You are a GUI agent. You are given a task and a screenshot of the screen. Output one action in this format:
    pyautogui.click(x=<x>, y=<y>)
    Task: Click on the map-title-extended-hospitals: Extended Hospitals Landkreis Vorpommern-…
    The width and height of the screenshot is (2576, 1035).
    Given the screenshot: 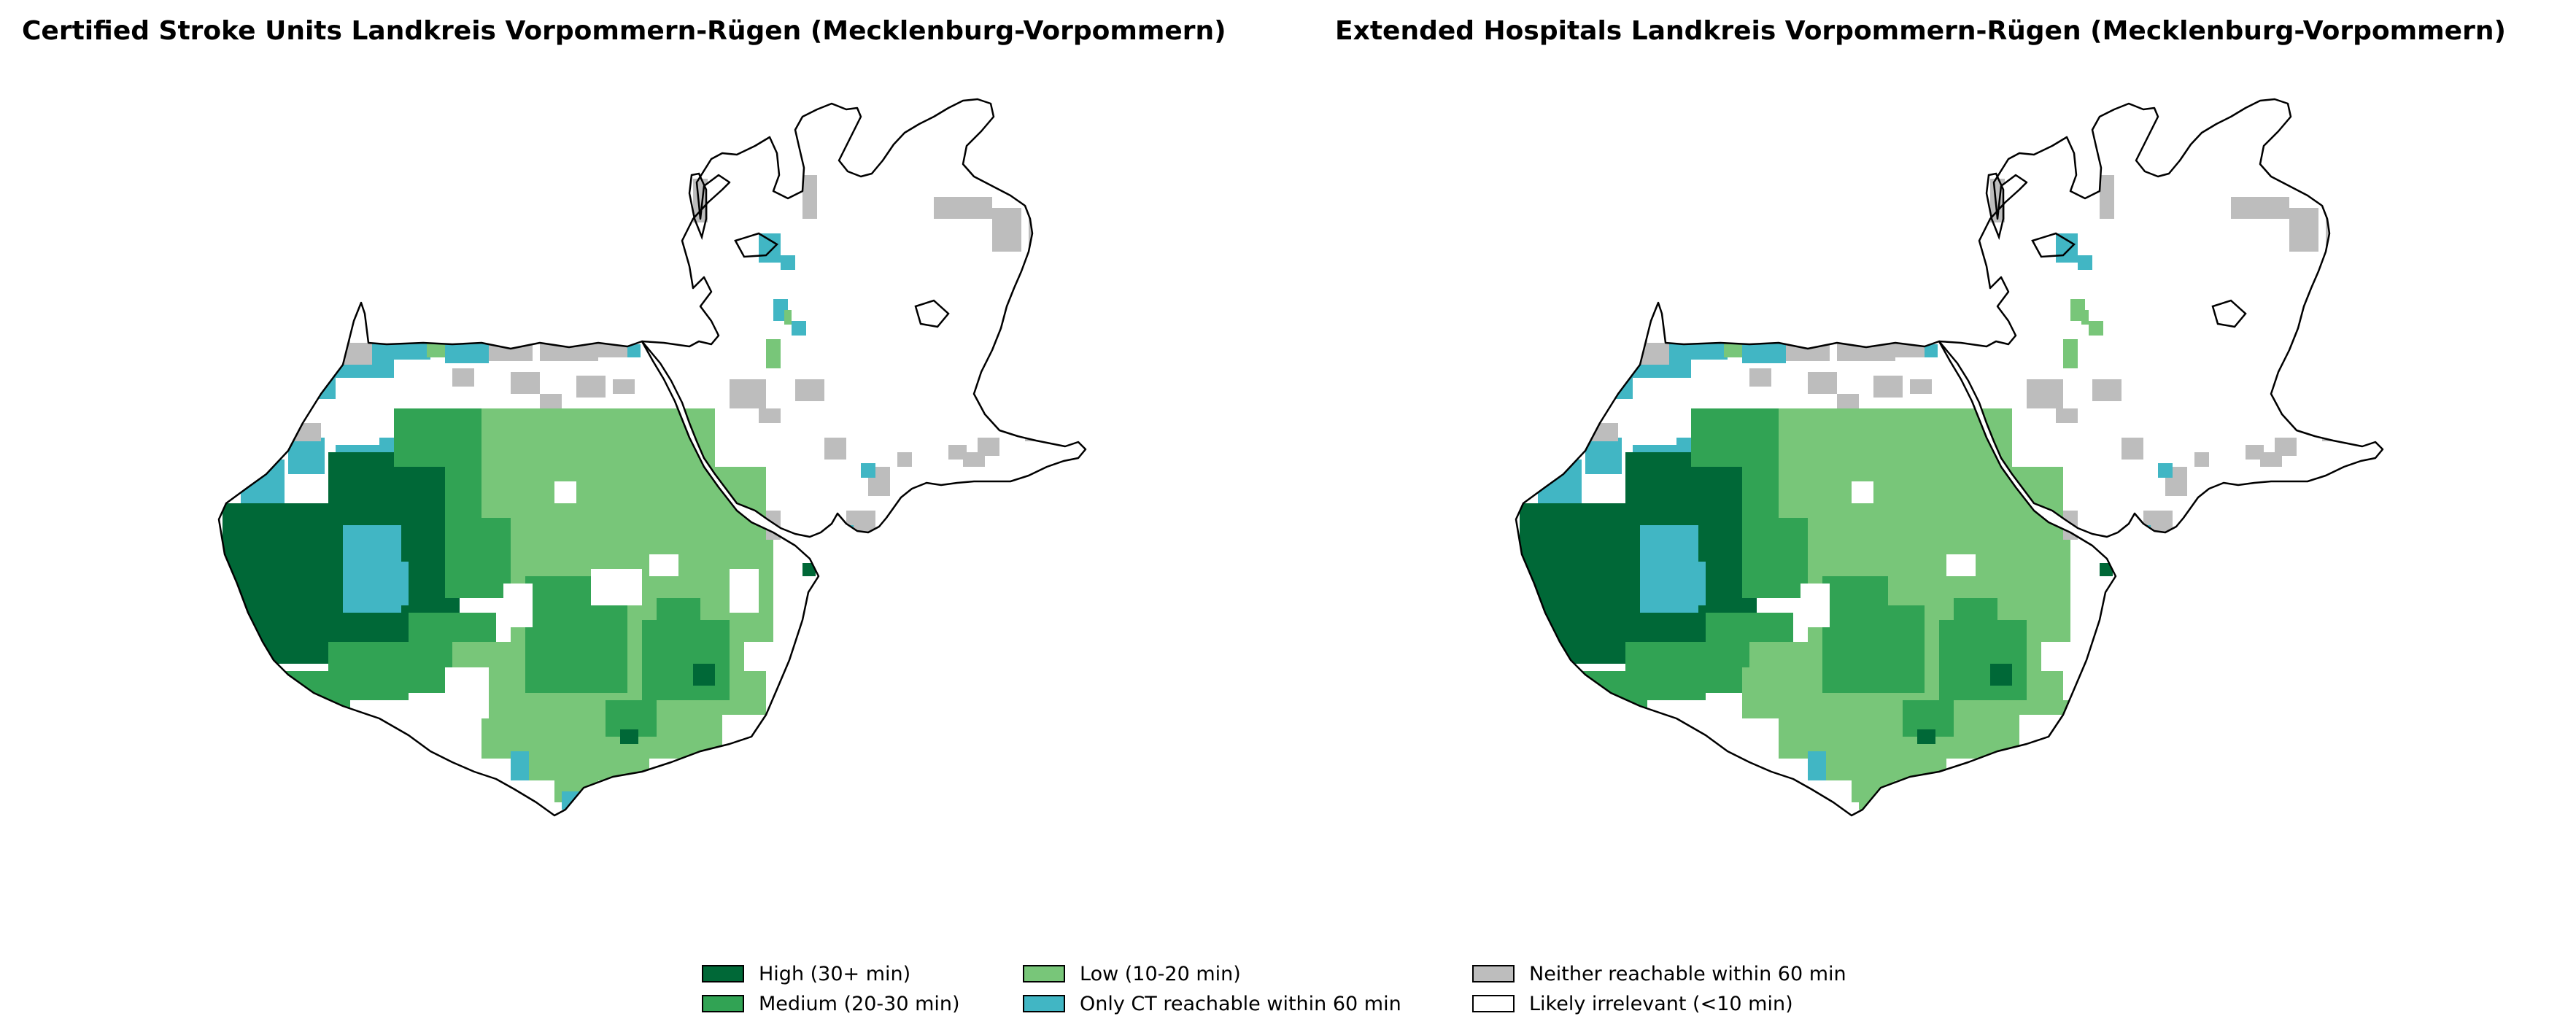 What is the action you would take?
    pyautogui.click(x=1920, y=31)
    